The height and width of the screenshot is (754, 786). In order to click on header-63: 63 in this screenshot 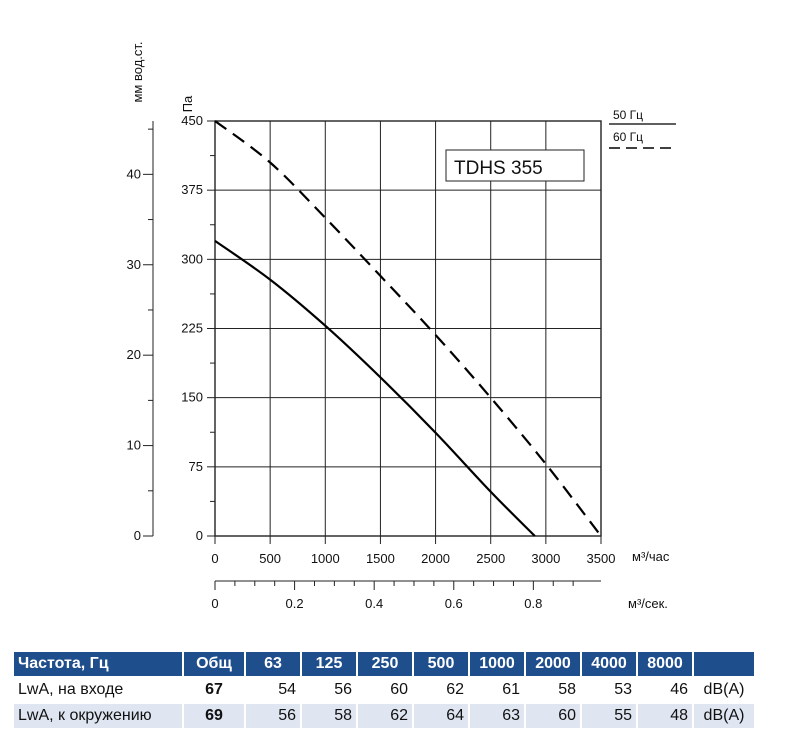, I will do `click(273, 664)`.